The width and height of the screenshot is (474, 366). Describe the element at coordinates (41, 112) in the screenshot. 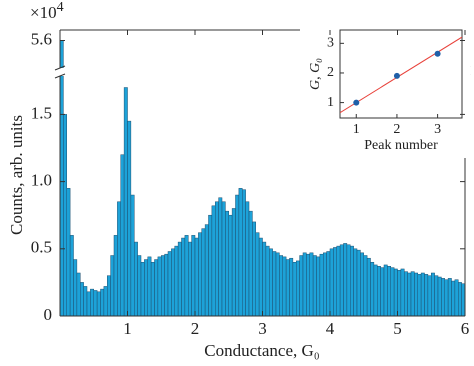

I see `y-tick-label: 1.5` at that location.